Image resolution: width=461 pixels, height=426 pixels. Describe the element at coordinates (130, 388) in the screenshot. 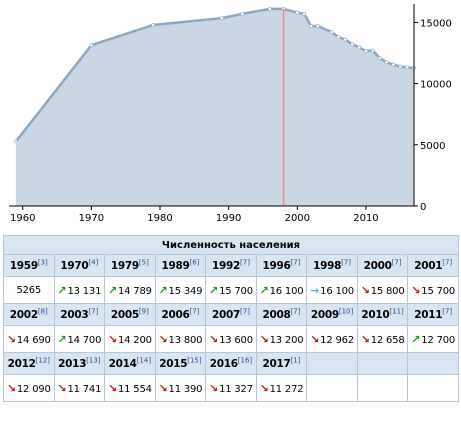

I see `population-value-cell: ↘11 554` at that location.